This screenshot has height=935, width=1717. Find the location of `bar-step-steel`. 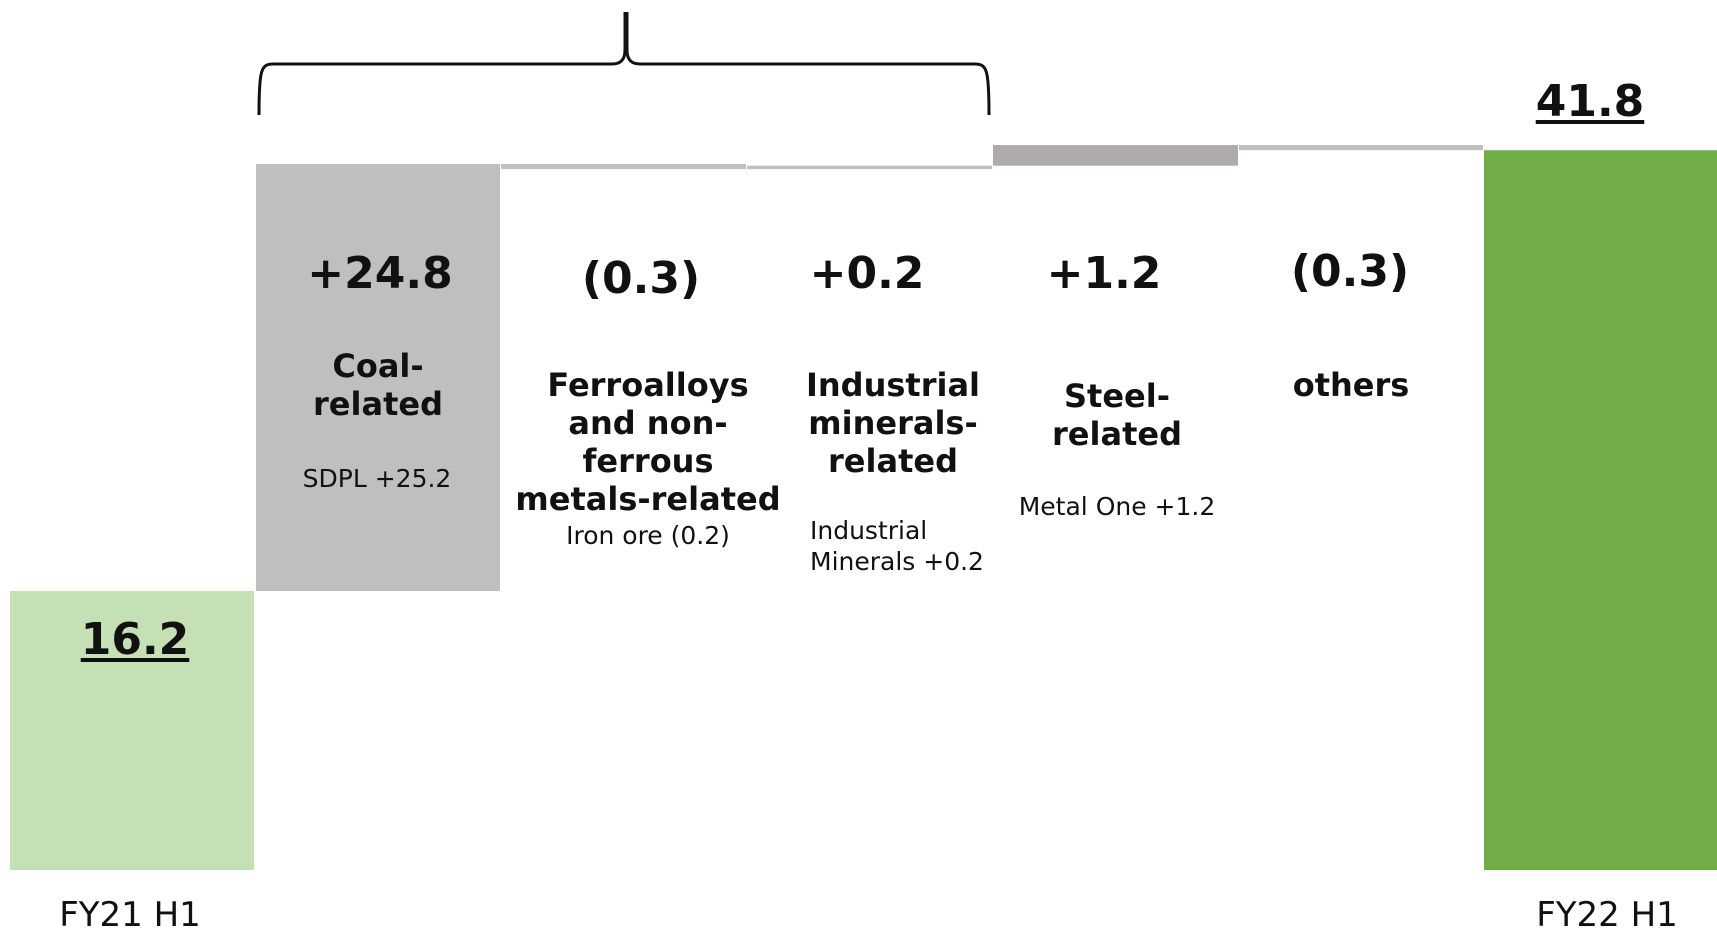

bar-step-steel is located at coordinates (1115, 155).